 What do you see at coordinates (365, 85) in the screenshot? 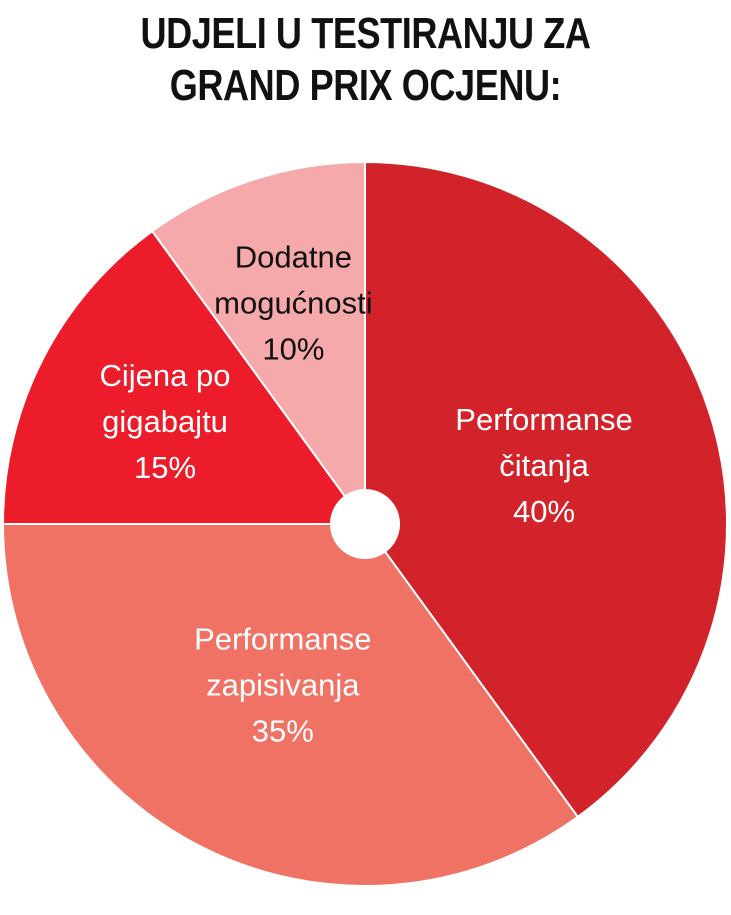
I see `chart-title-line-2: GRAND PRIX OCJENU:` at bounding box center [365, 85].